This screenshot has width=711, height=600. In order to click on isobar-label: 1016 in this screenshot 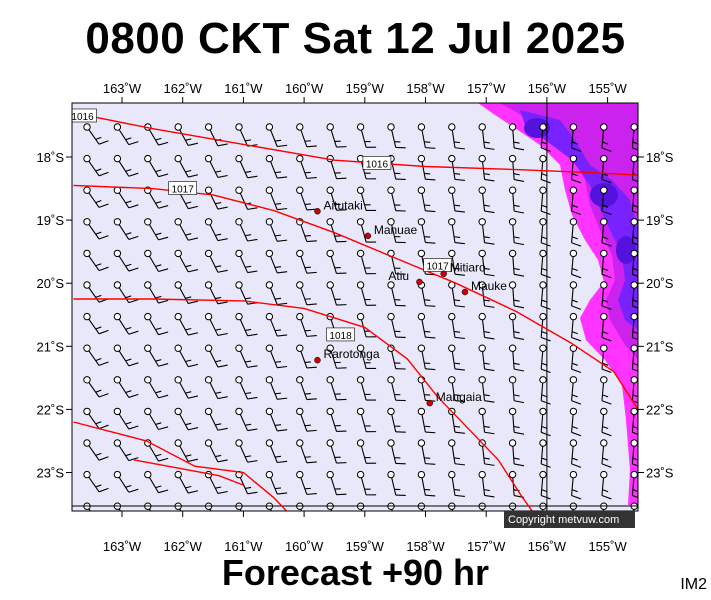, I will do `click(82, 117)`.